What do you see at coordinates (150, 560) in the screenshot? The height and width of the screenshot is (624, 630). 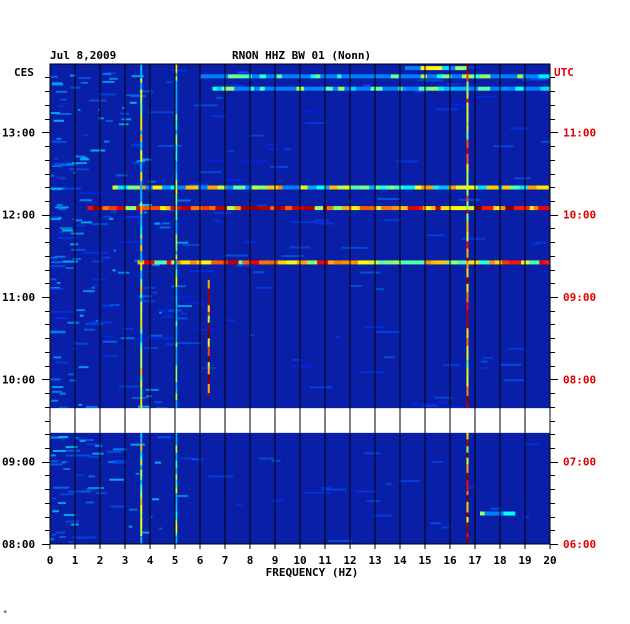 I see `x-tick-label: 4` at bounding box center [150, 560].